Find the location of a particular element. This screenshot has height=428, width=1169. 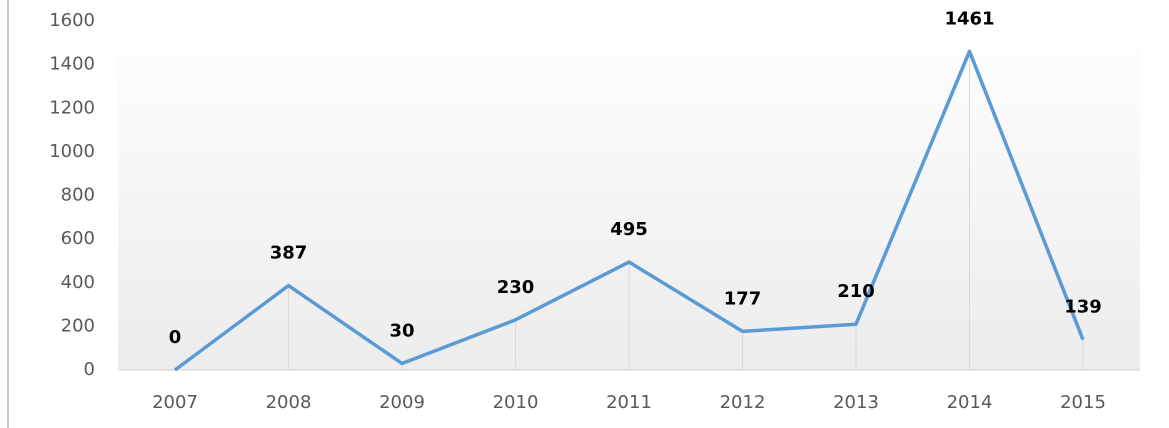

value-label: 387 is located at coordinates (289, 253).